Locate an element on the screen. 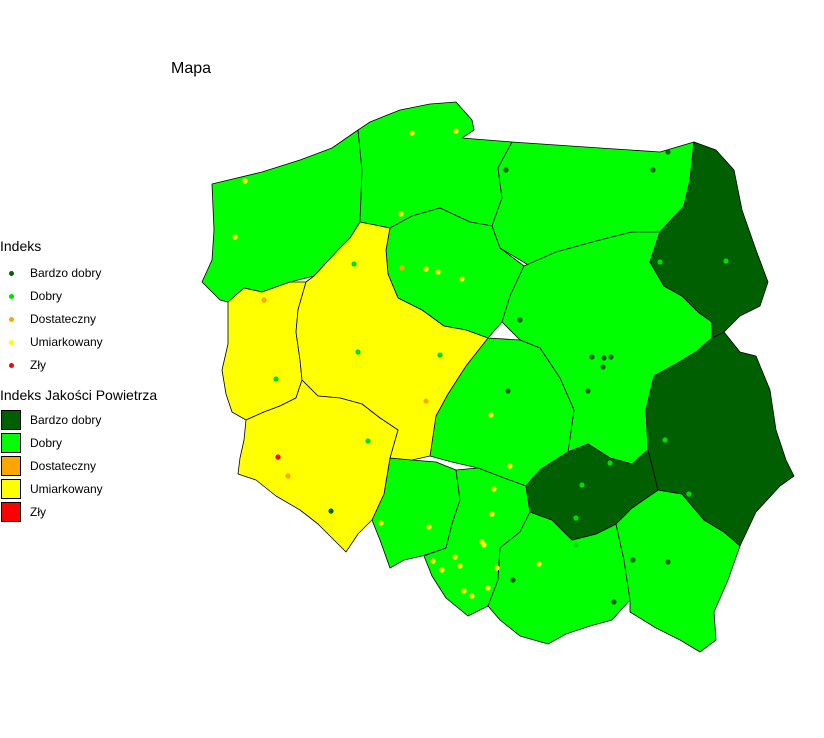 Image resolution: width=824 pixels, height=738 pixels. legend-point-umiarkowany: Umiarkowany is located at coordinates (51, 342).